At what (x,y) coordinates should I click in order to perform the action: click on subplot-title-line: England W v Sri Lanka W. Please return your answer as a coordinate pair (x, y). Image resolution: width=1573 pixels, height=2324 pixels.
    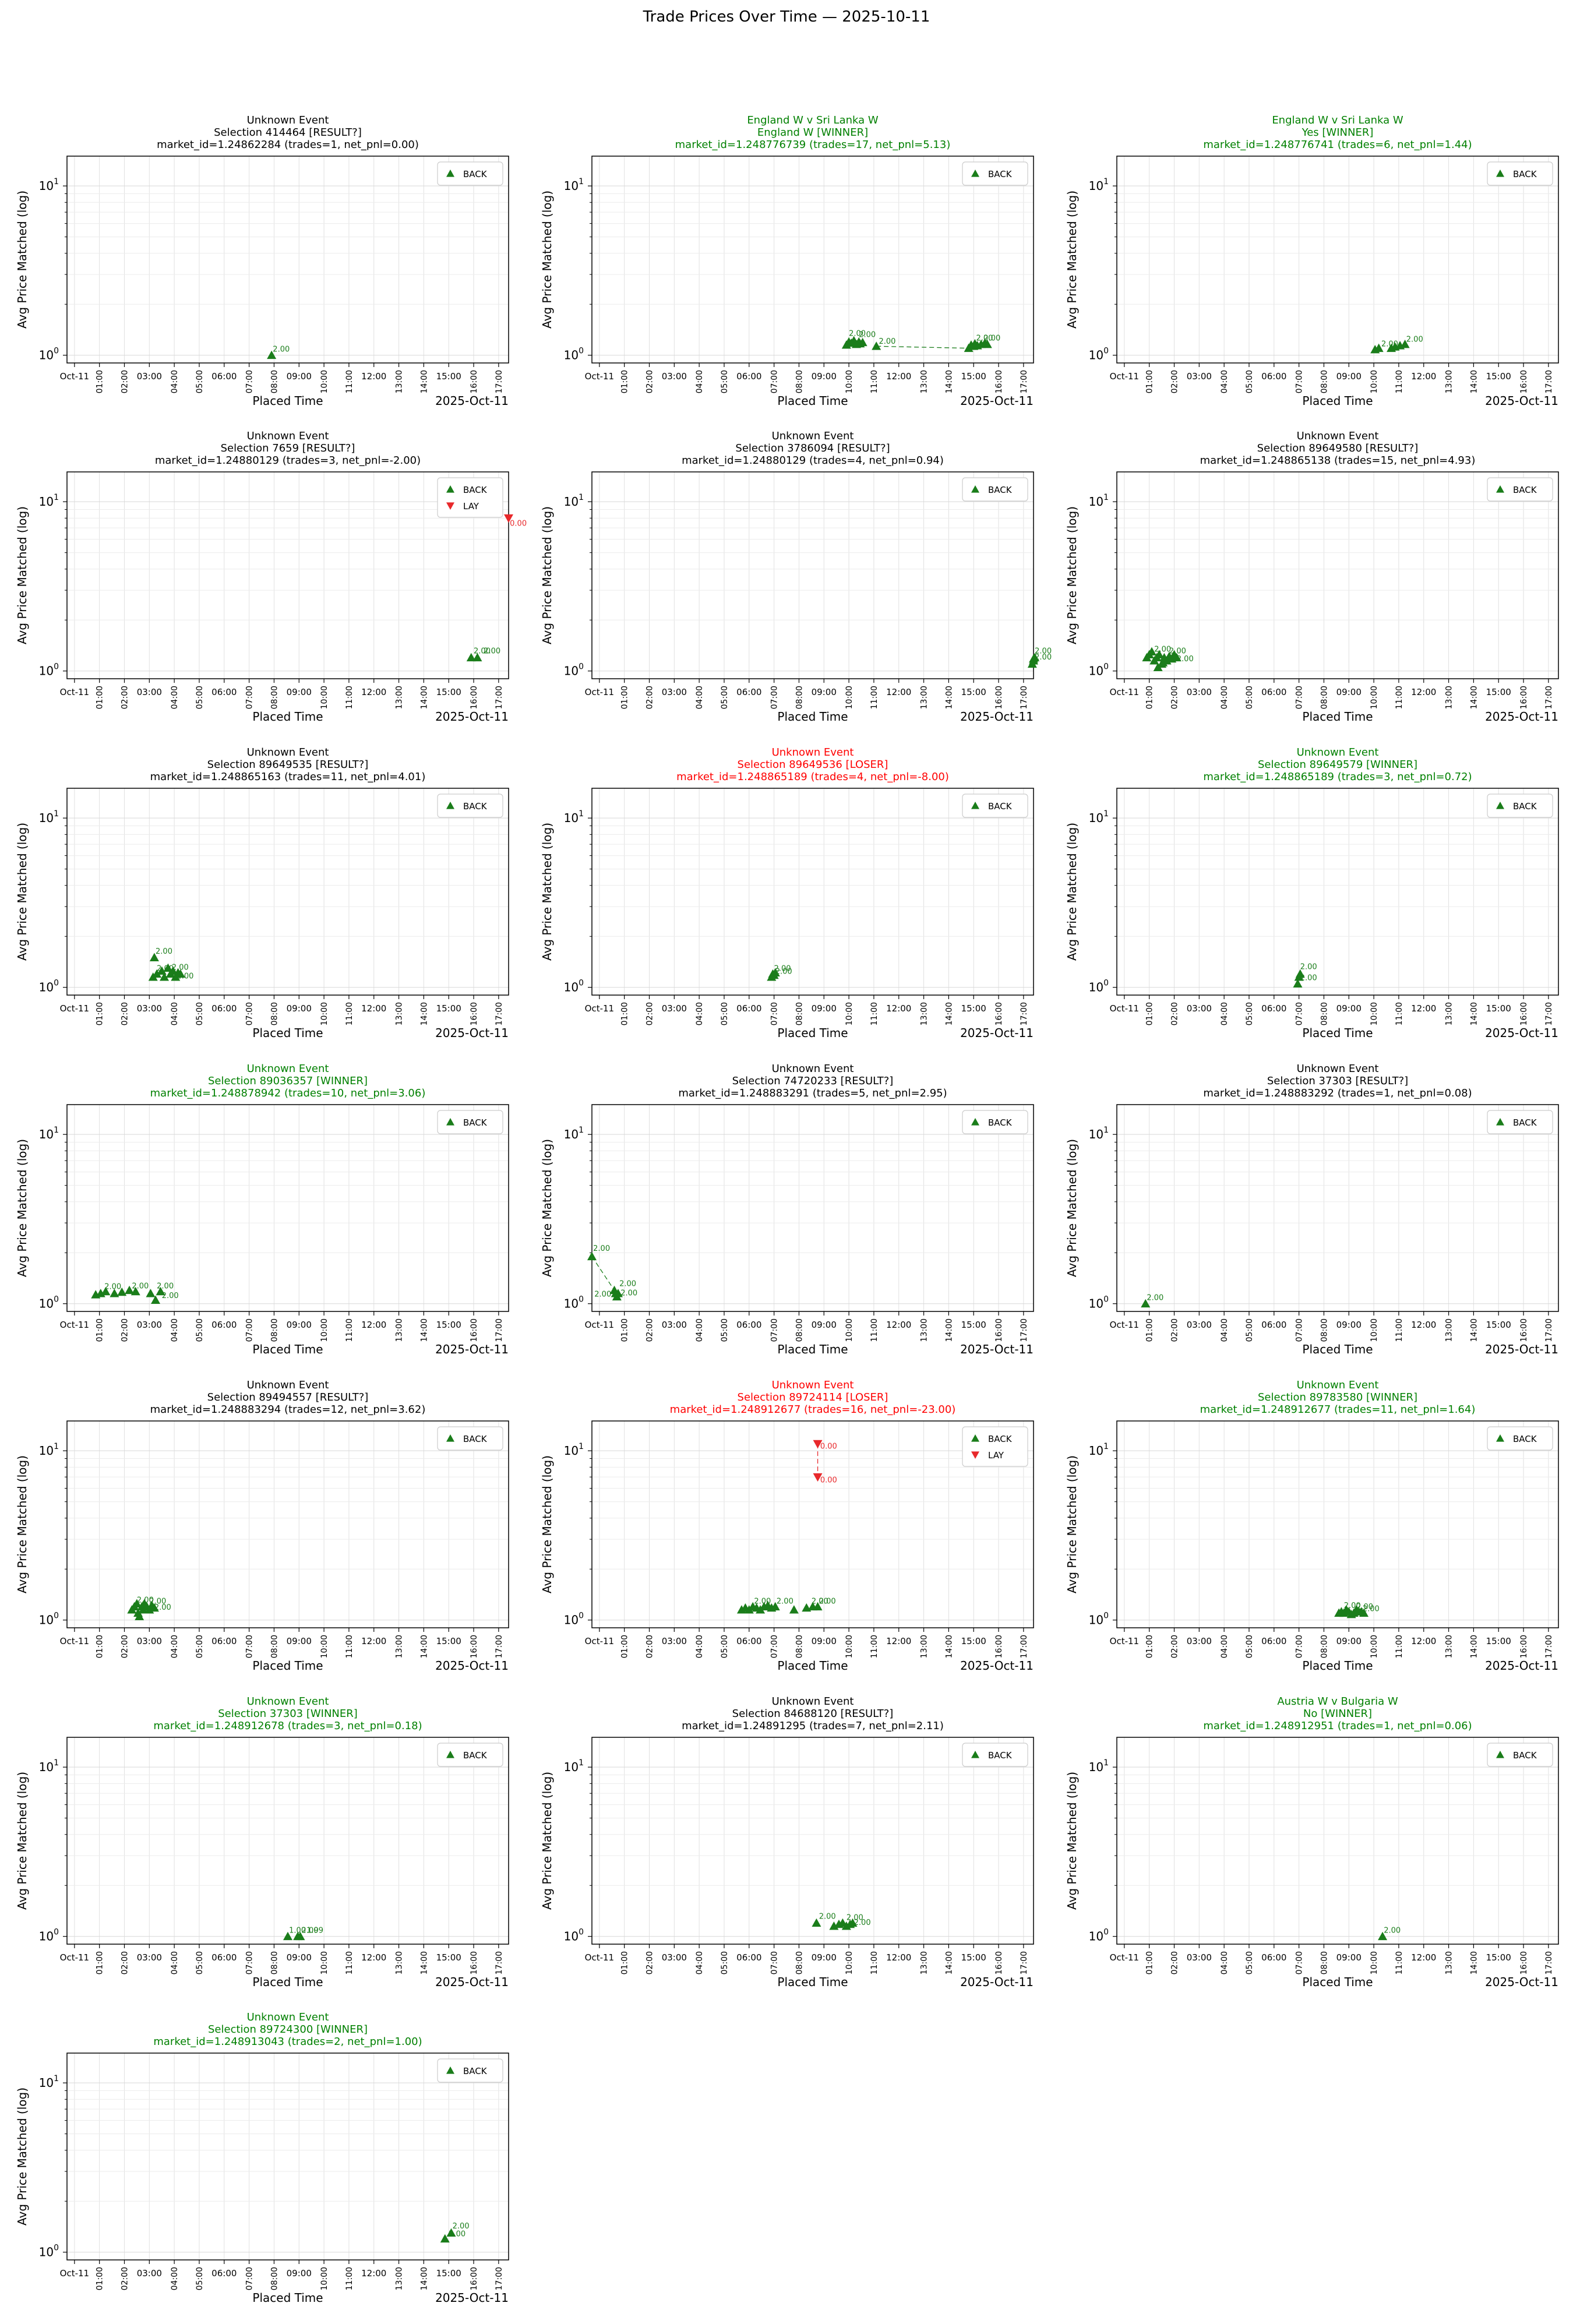
    Looking at the image, I should click on (1337, 120).